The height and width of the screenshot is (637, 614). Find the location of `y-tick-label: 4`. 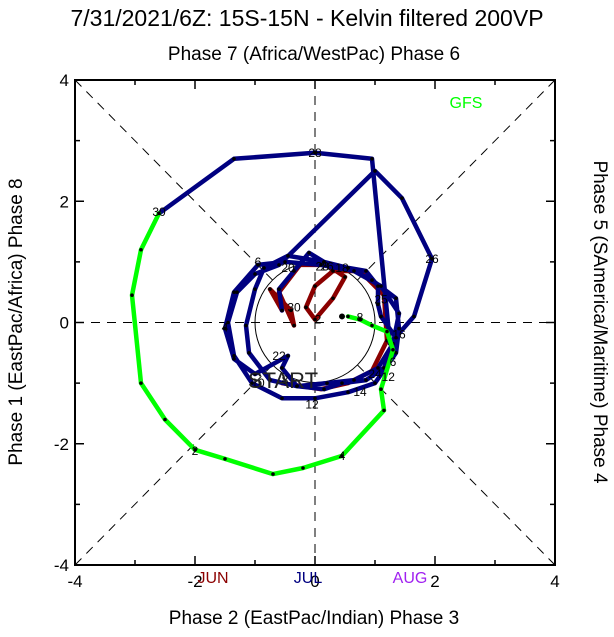

y-tick-label: 4 is located at coordinates (64, 80).